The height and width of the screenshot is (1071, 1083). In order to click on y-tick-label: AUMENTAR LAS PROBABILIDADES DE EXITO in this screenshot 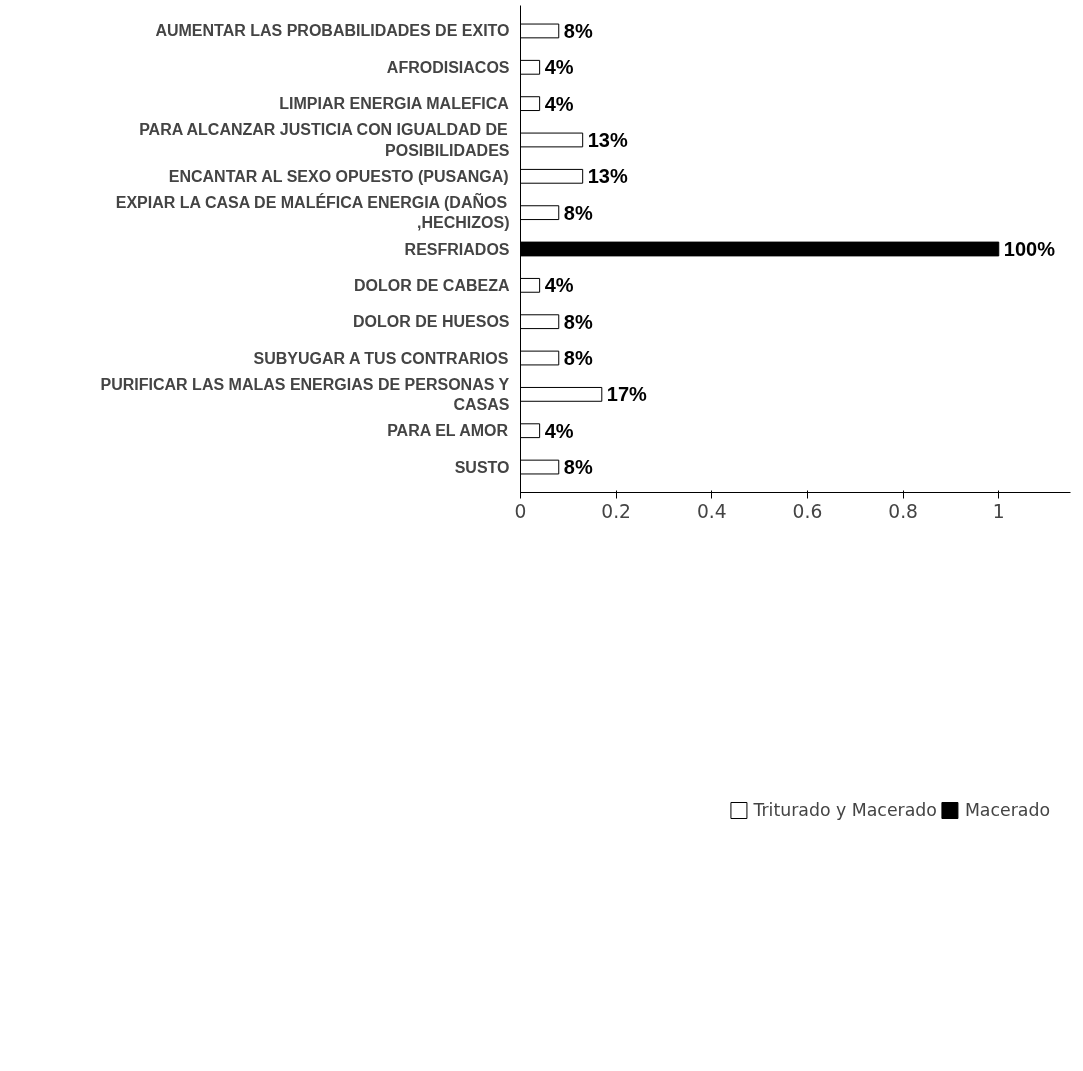, I will do `click(332, 31)`.